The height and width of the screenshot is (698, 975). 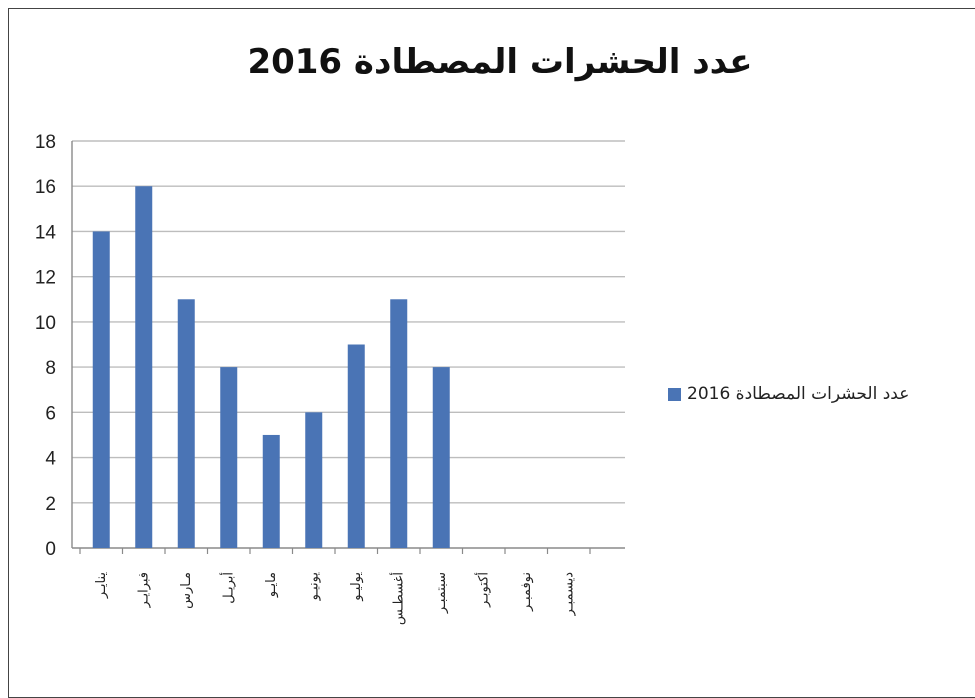 What do you see at coordinates (143, 590) in the screenshot?
I see `x-tick-label: فبرايـر` at bounding box center [143, 590].